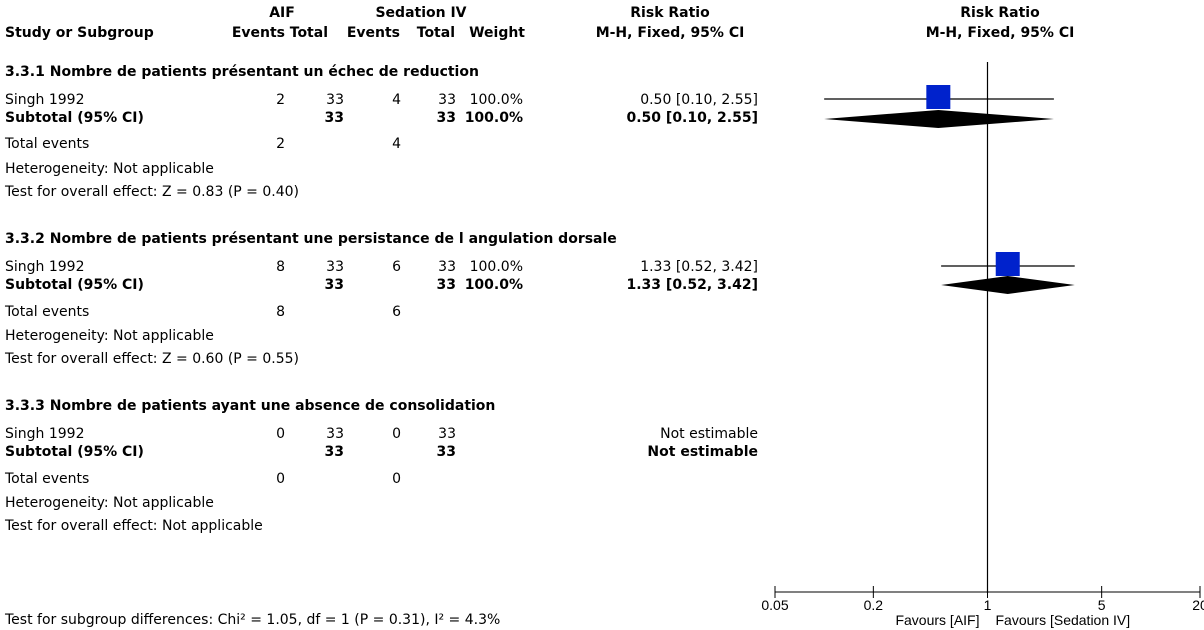 The height and width of the screenshot is (630, 1204). I want to click on study-events1: 0, so click(280, 434).